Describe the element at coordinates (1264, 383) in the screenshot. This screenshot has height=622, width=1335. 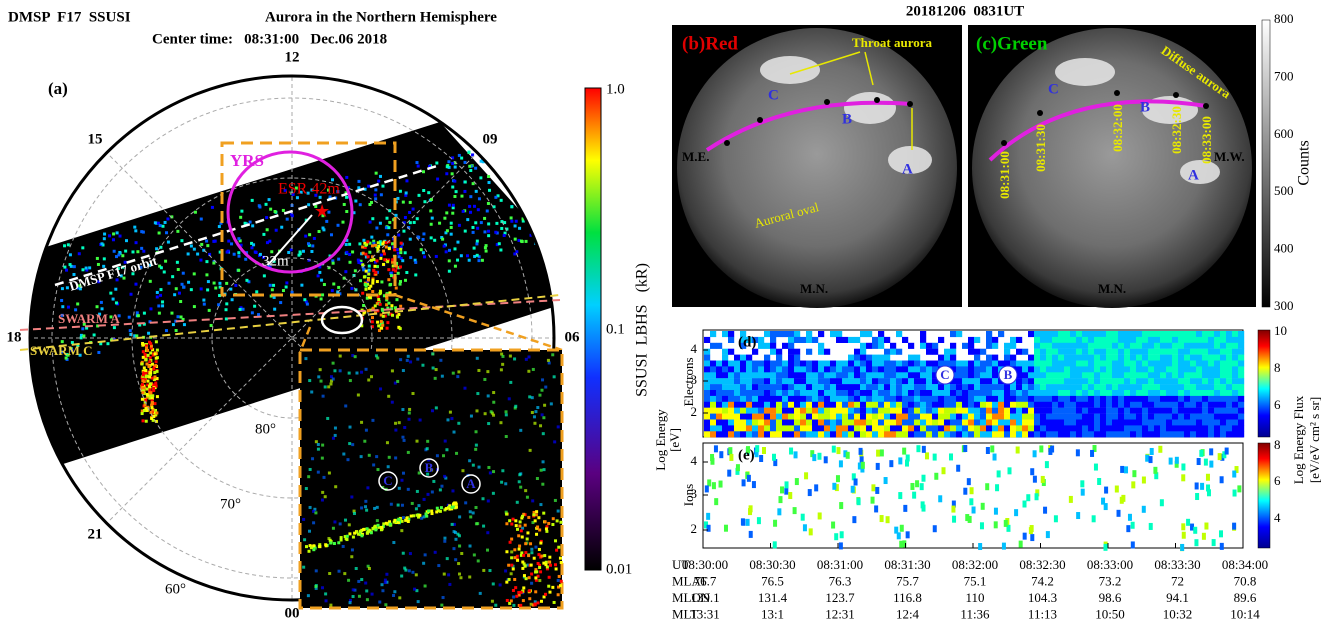
I see `colorbar` at that location.